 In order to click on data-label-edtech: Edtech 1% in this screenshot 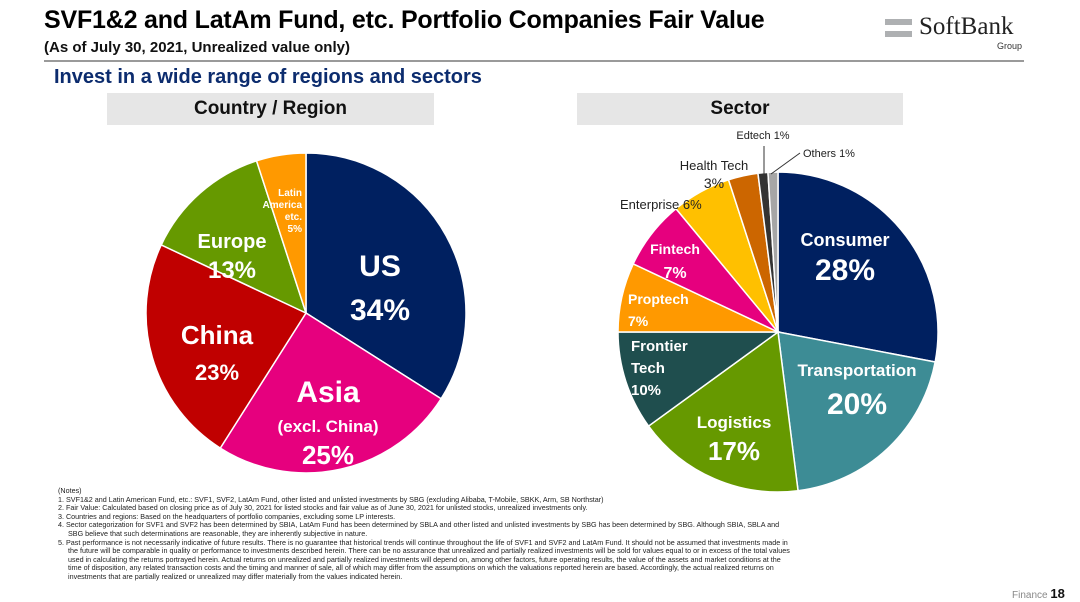, I will do `click(762, 136)`.